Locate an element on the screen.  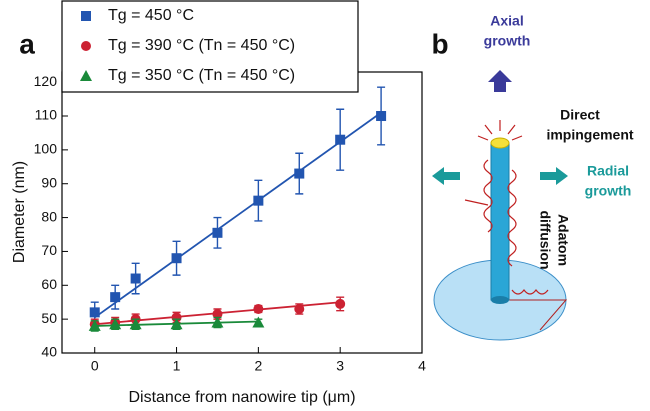
x-tick-label: 0 is located at coordinates (95, 366).